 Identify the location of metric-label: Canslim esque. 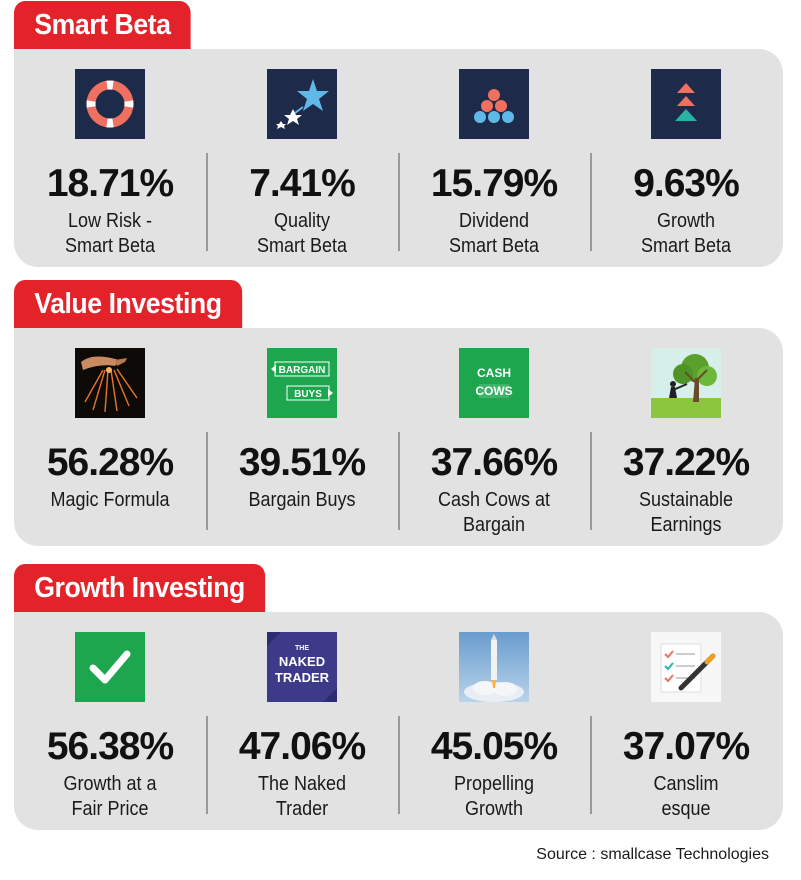
(686, 796).